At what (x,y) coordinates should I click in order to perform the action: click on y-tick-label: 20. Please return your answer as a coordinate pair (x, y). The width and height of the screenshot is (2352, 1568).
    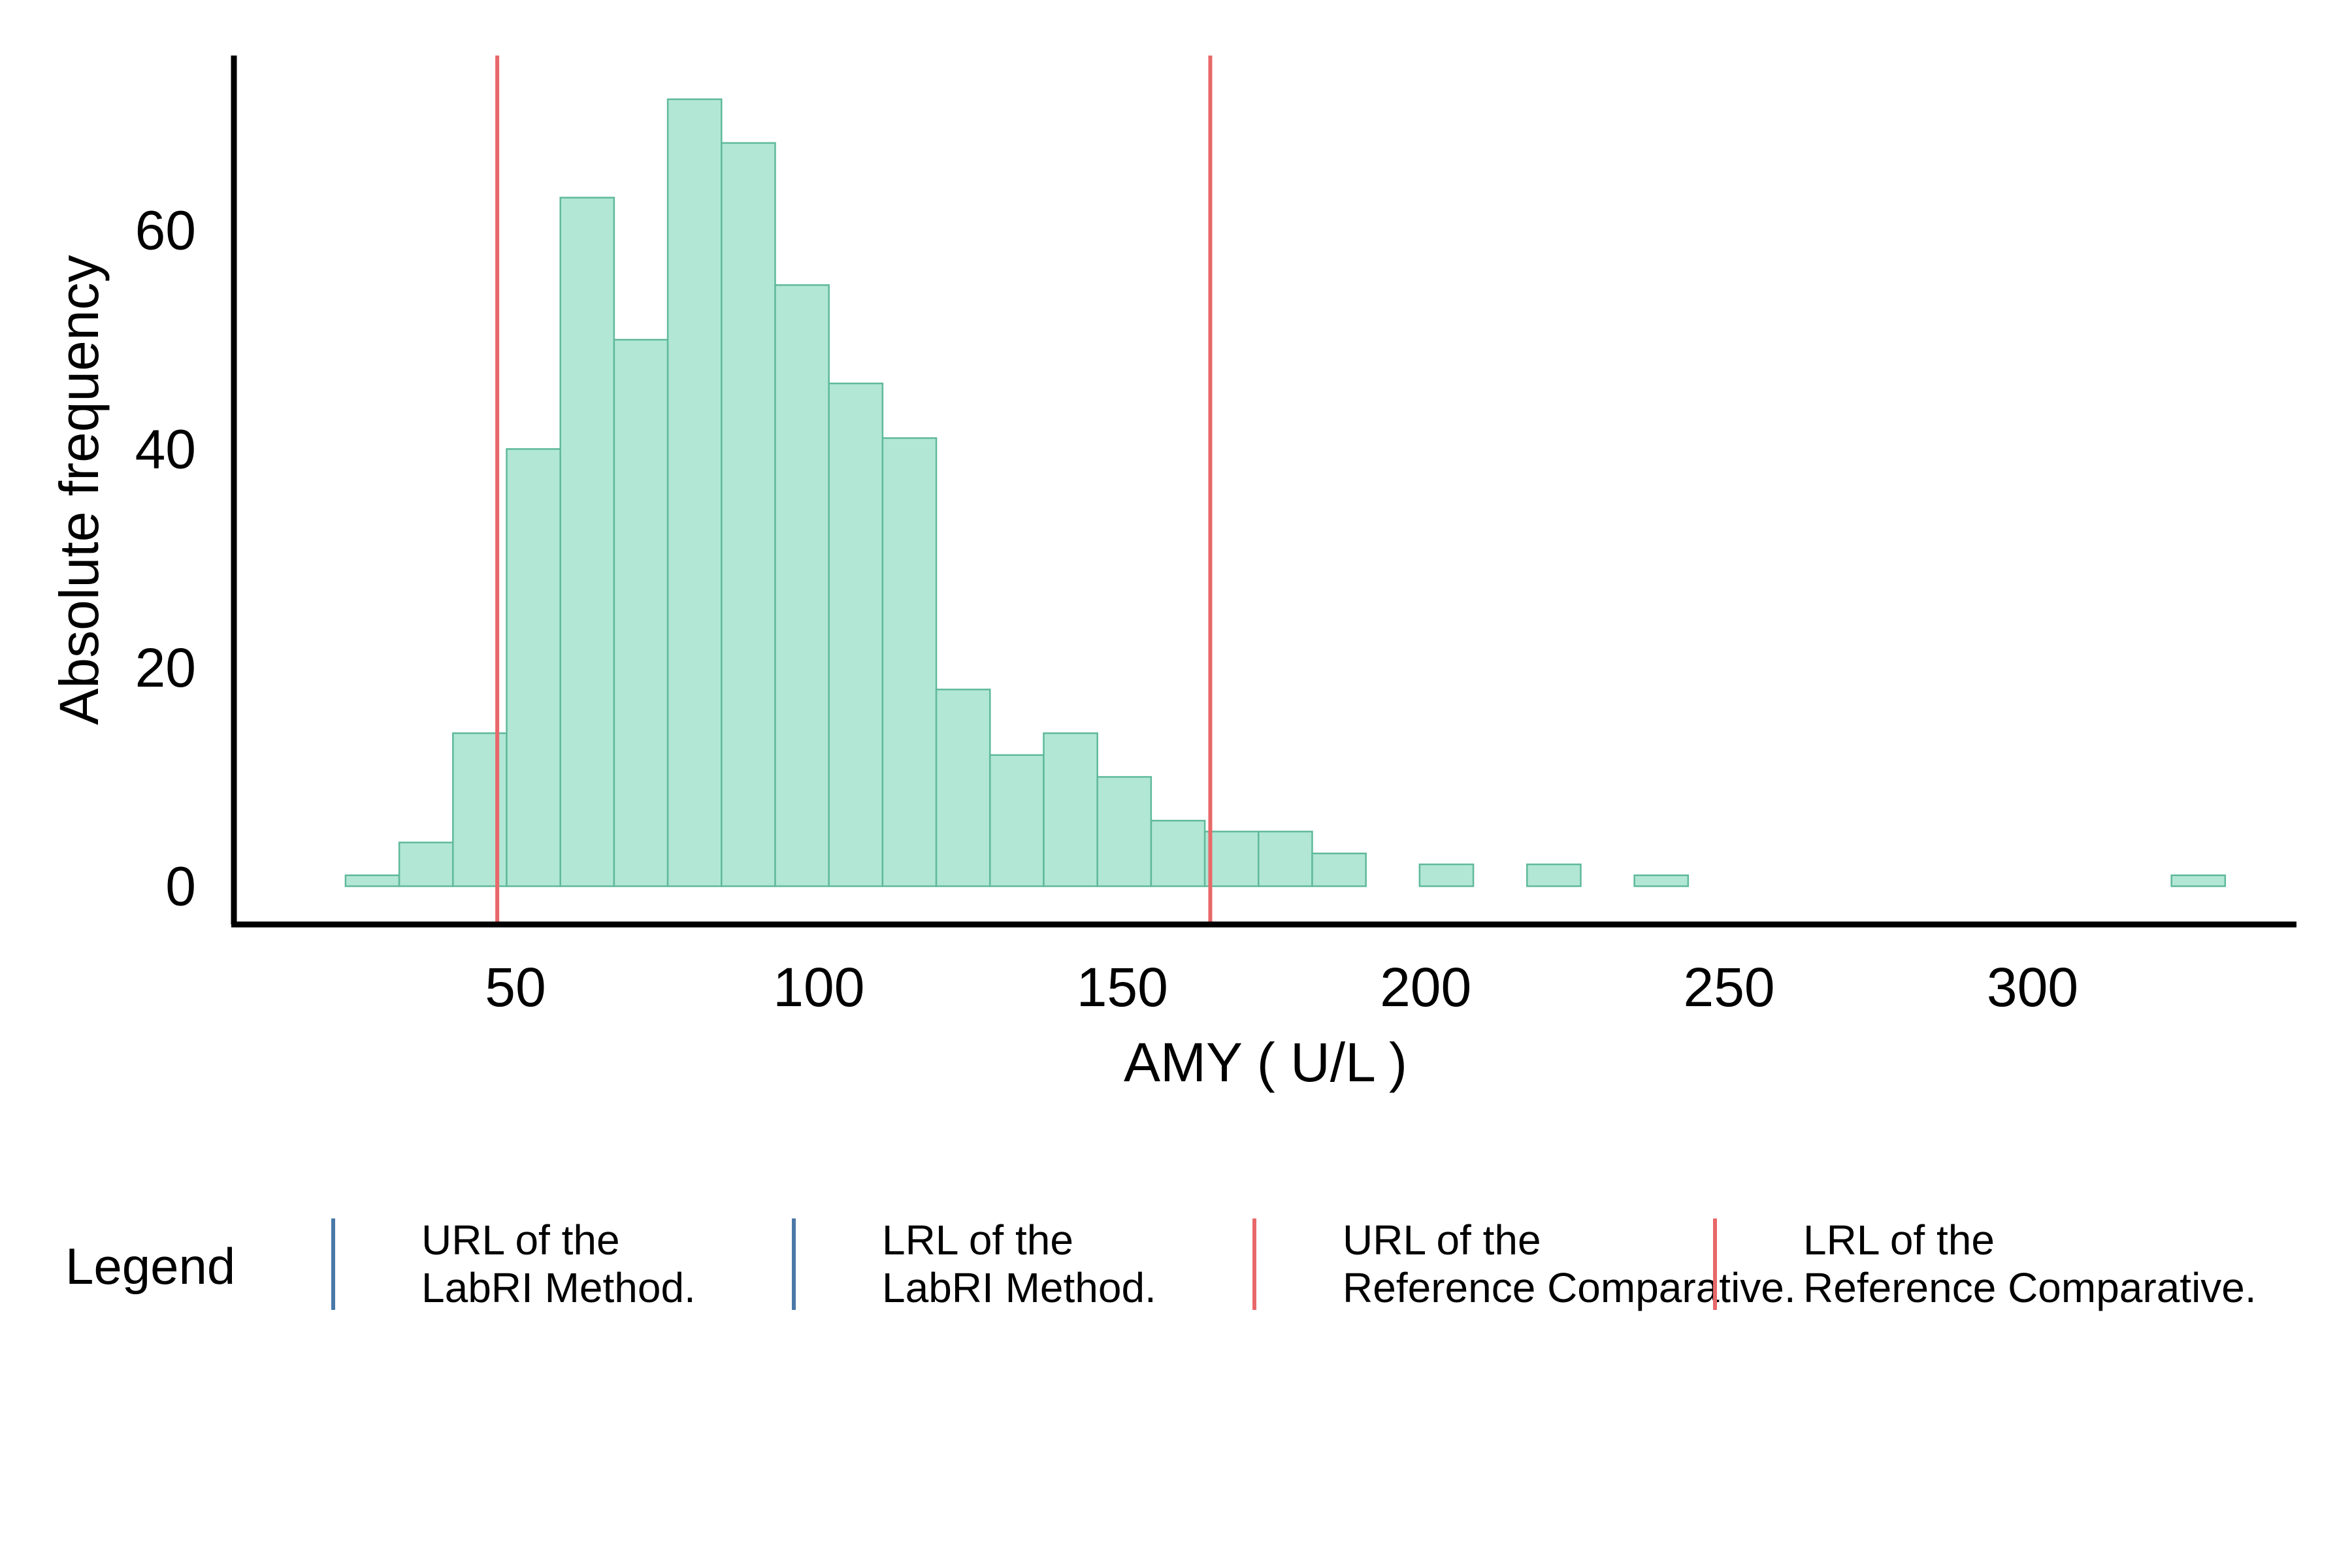
    Looking at the image, I should click on (165, 667).